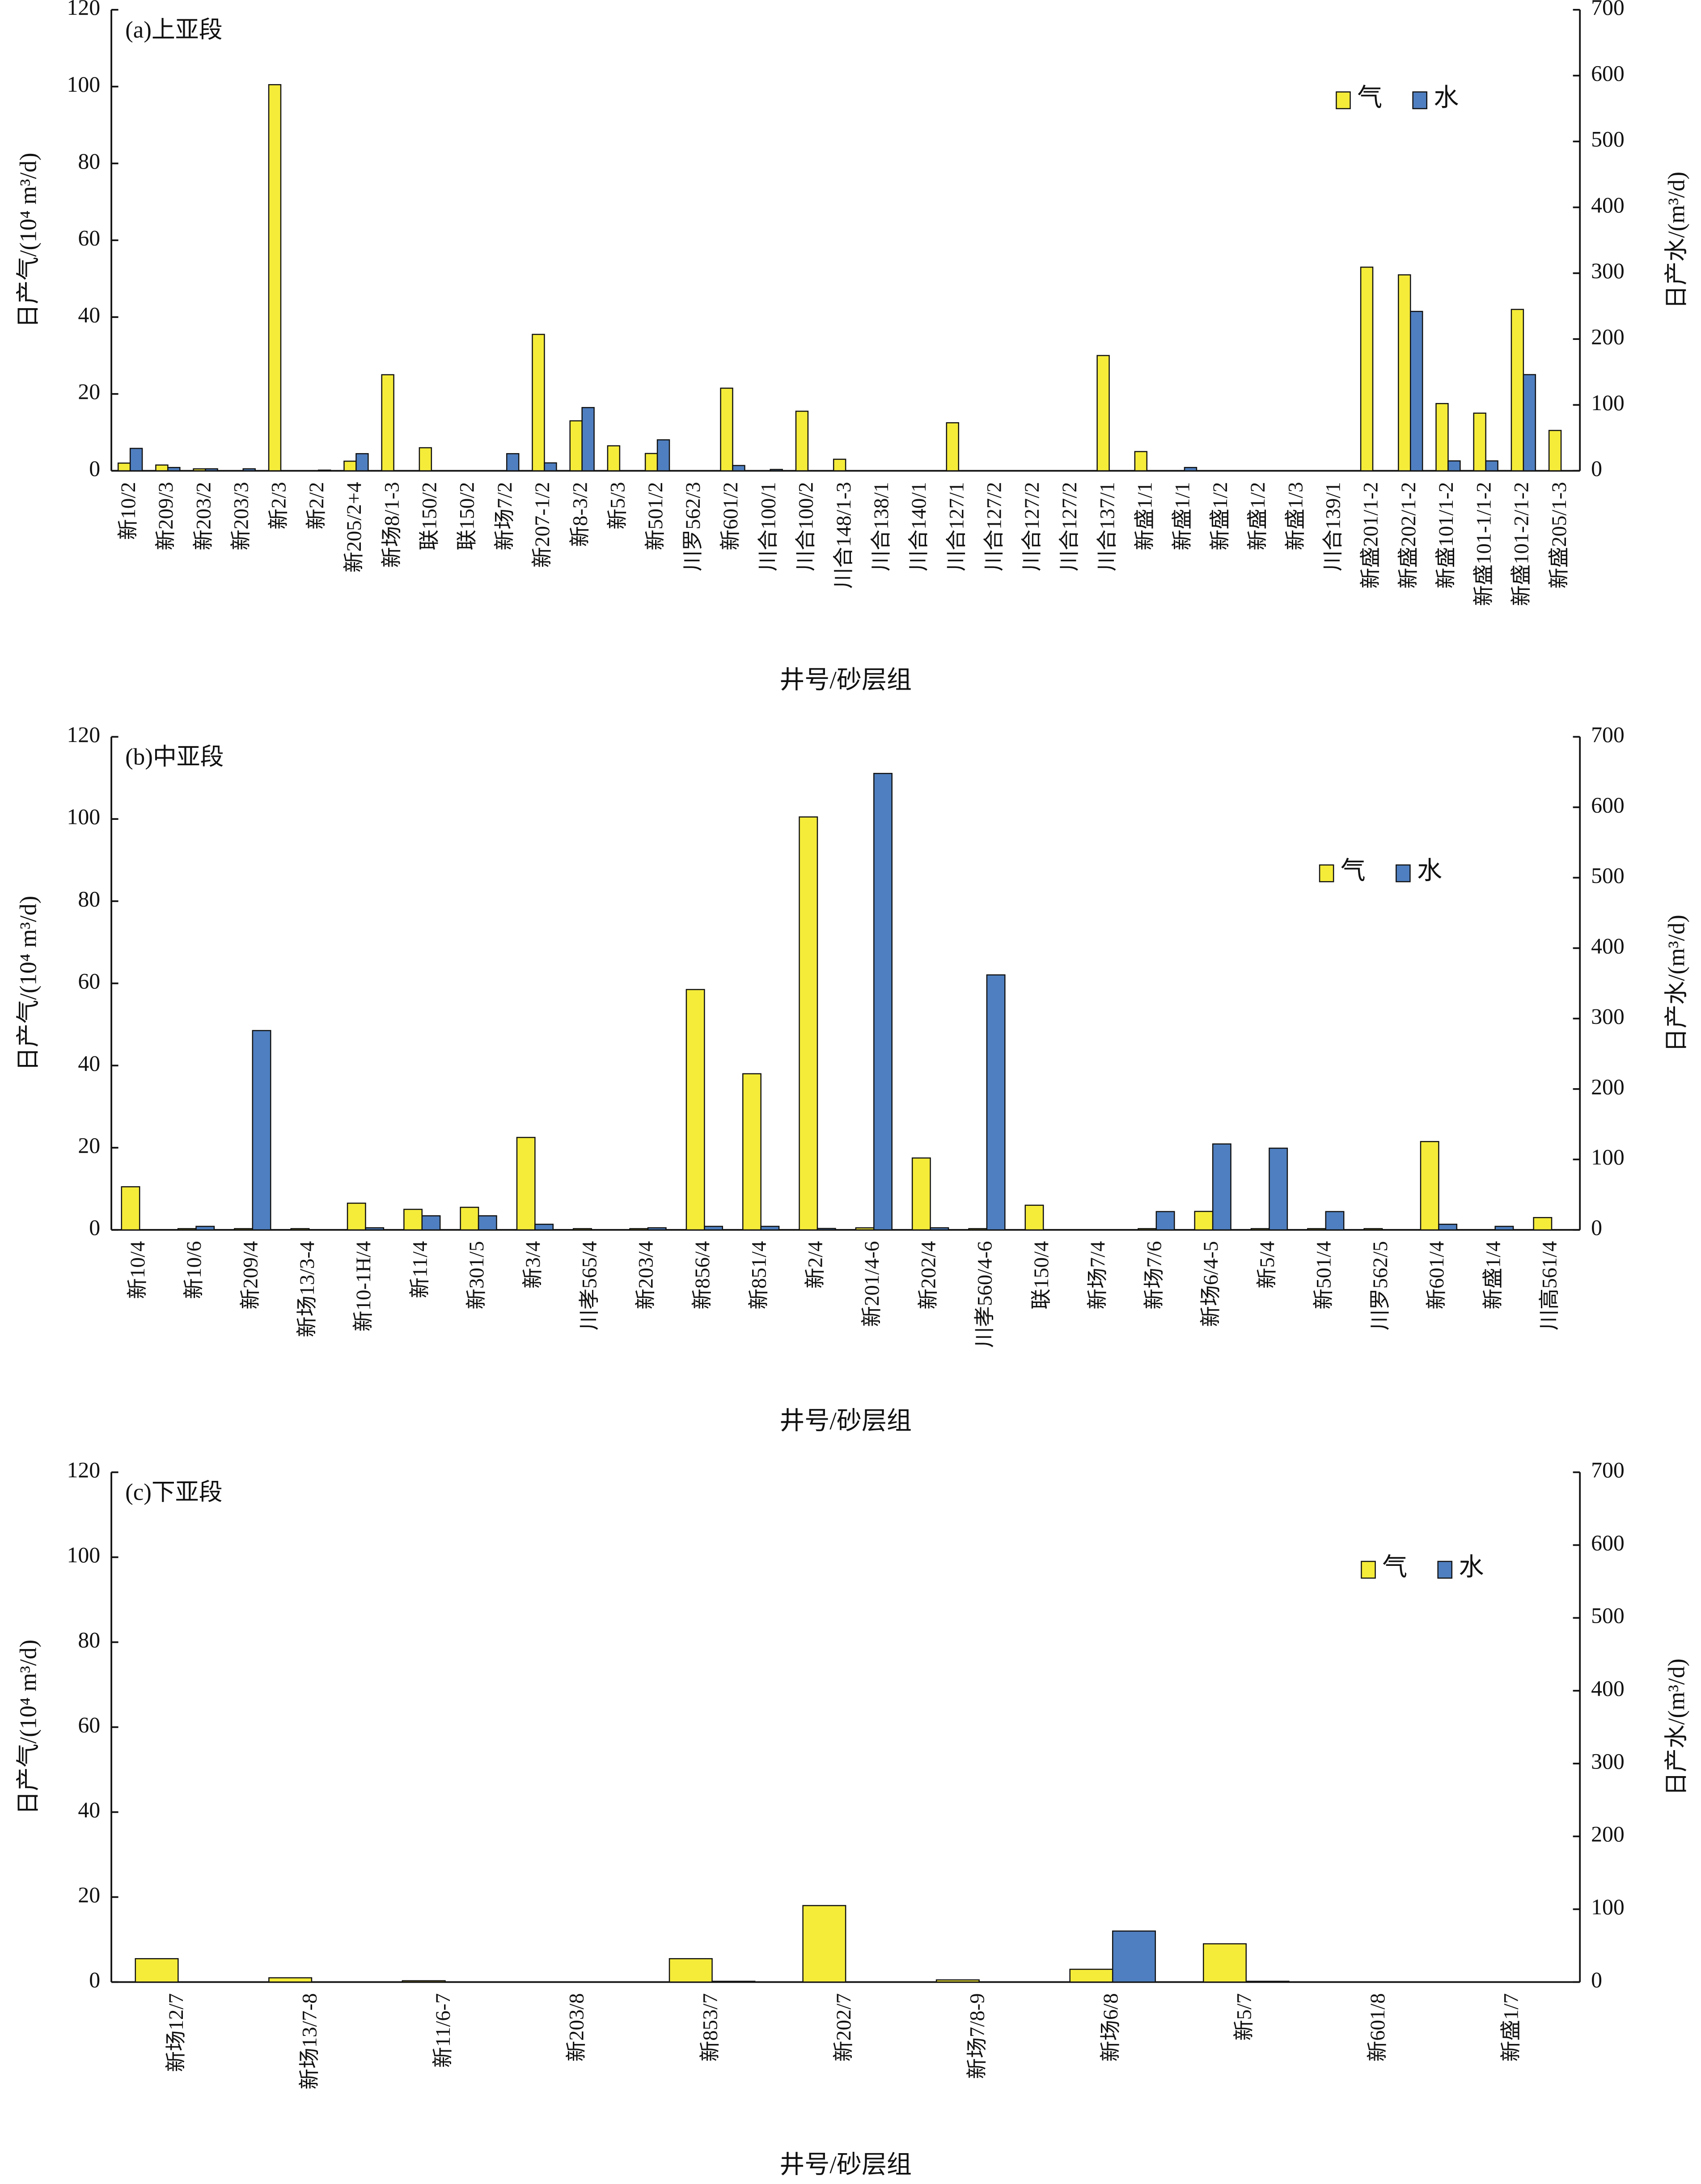 This screenshot has width=1701, height=2184. What do you see at coordinates (1107, 526) in the screenshot?
I see `x-tick-label: 川合137/1` at bounding box center [1107, 526].